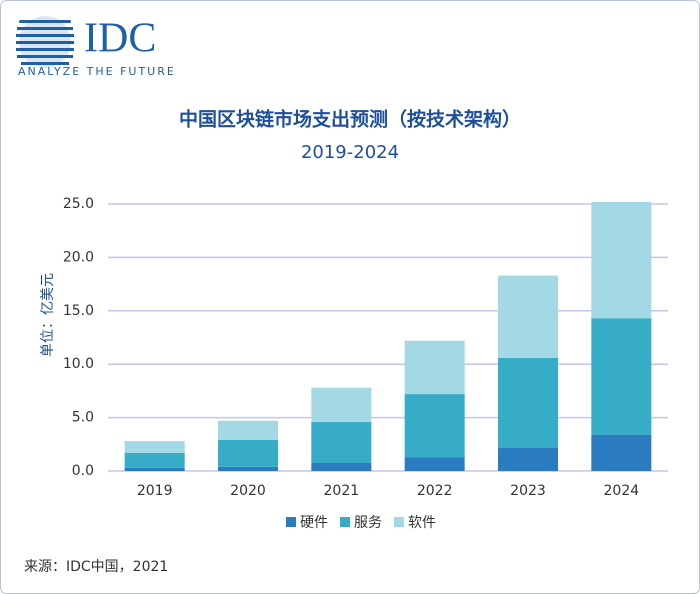 Image resolution: width=700 pixels, height=594 pixels. What do you see at coordinates (96, 567) in the screenshot?
I see `source: 来源：IDC中国，2021` at bounding box center [96, 567].